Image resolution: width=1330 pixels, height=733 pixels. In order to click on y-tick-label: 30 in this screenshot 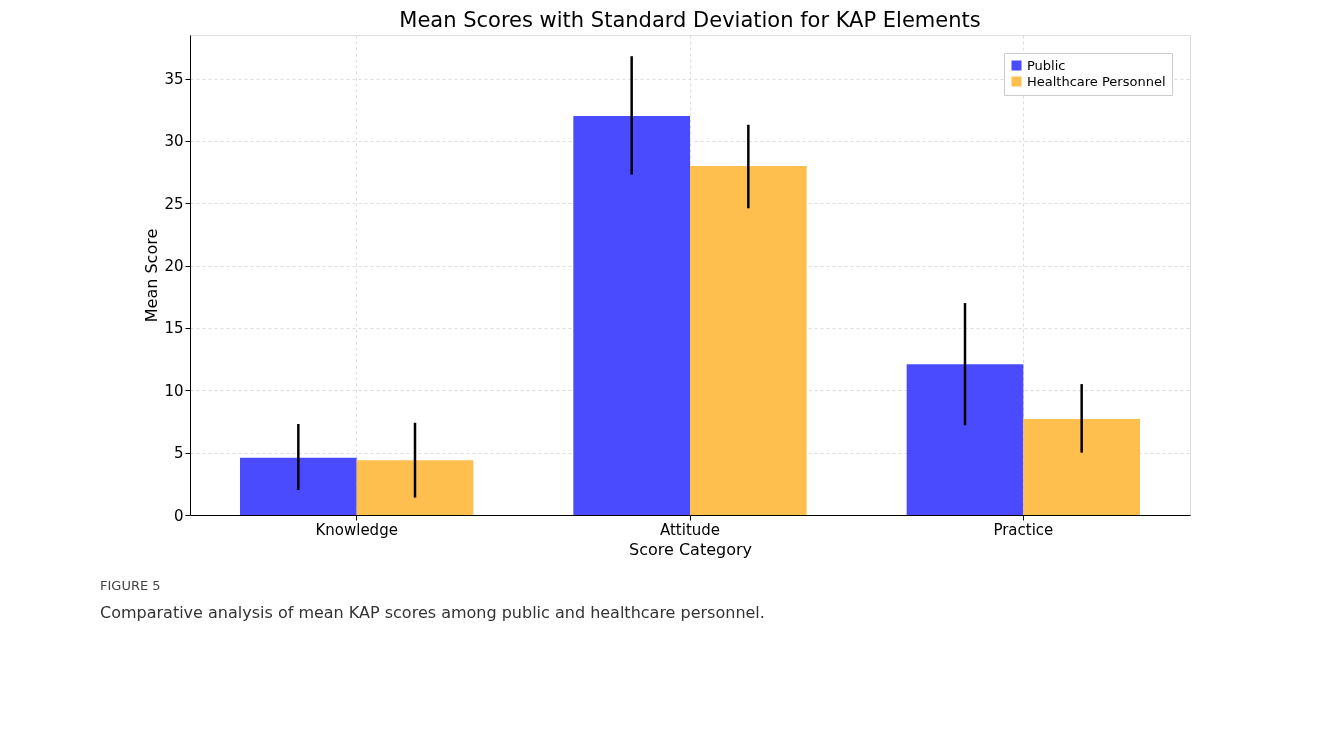, I will do `click(174, 141)`.